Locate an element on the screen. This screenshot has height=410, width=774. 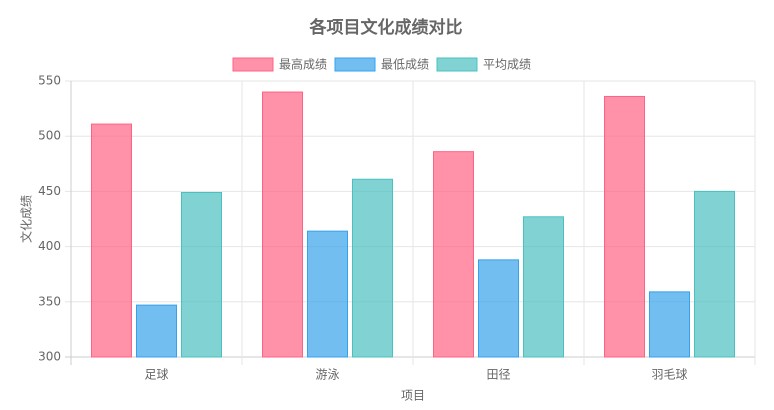
y-tick-label: 350 is located at coordinates (49, 301).